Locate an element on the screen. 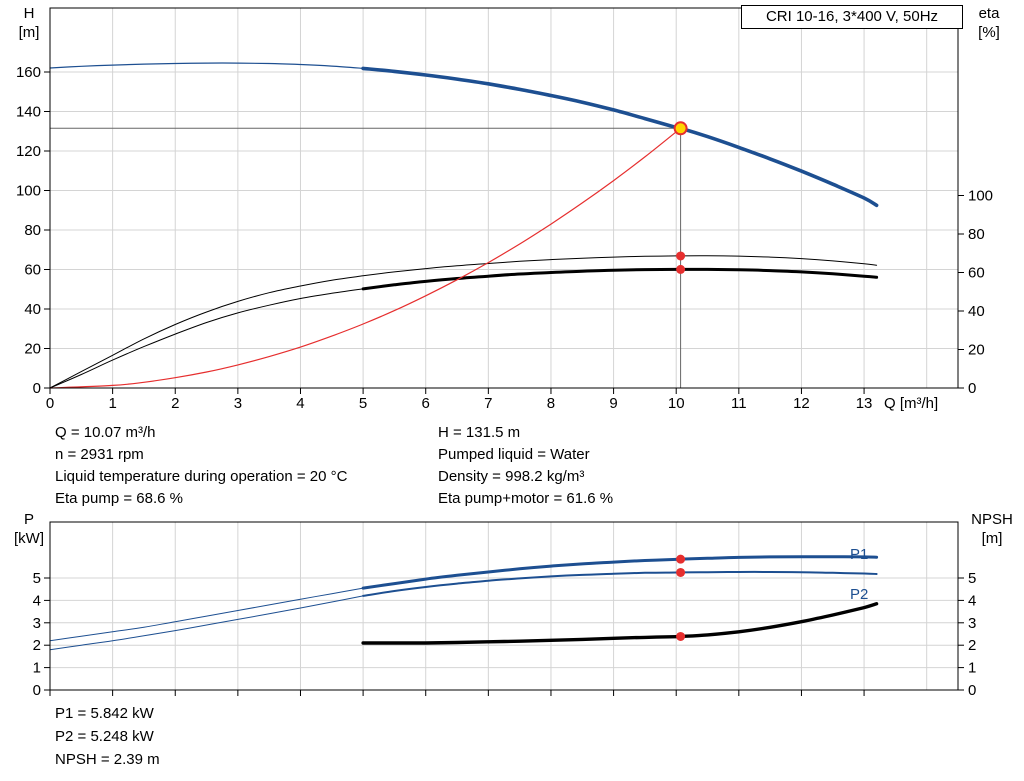 The width and height of the screenshot is (1024, 781). p1-point is located at coordinates (681, 559).